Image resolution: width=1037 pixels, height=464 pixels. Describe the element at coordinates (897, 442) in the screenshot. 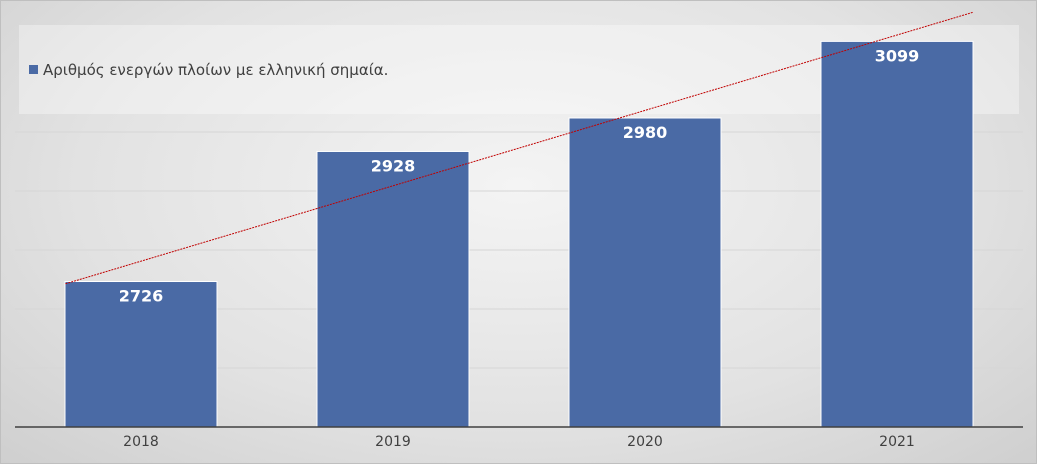

I see `x-tick-label-2021: 2021` at that location.